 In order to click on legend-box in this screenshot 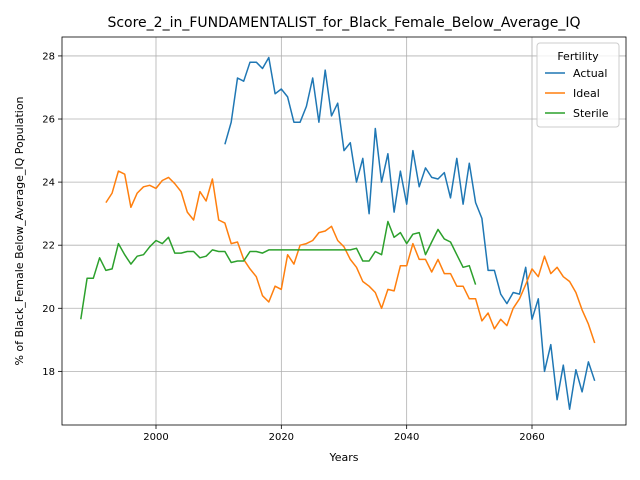, I will do `click(578, 85)`.